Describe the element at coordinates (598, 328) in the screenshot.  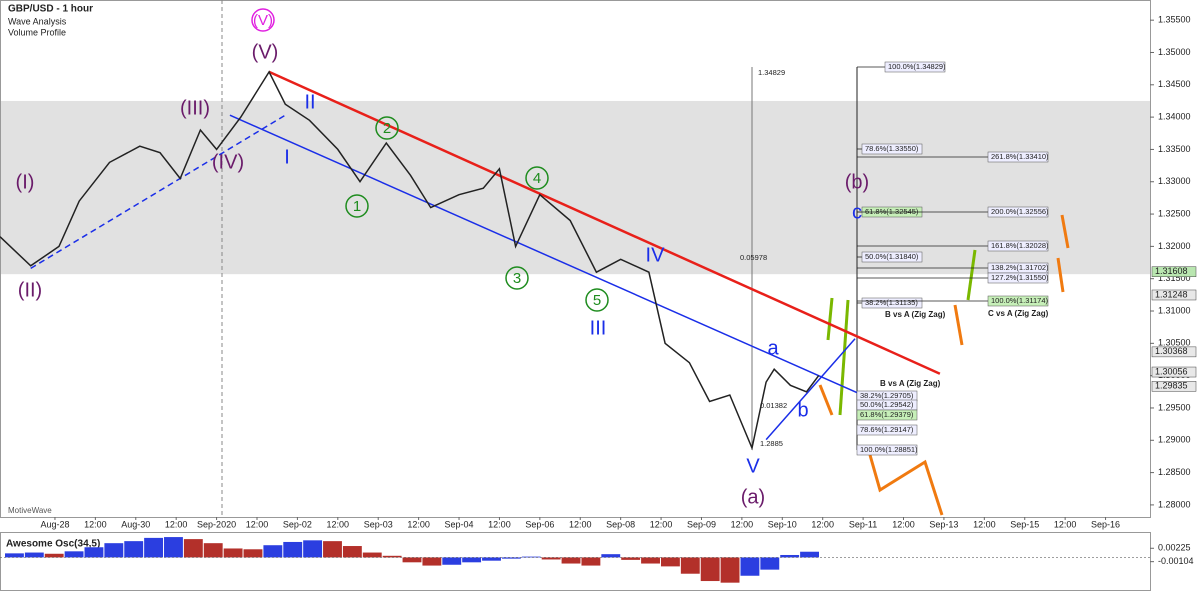
I see `wave-label: III` at that location.